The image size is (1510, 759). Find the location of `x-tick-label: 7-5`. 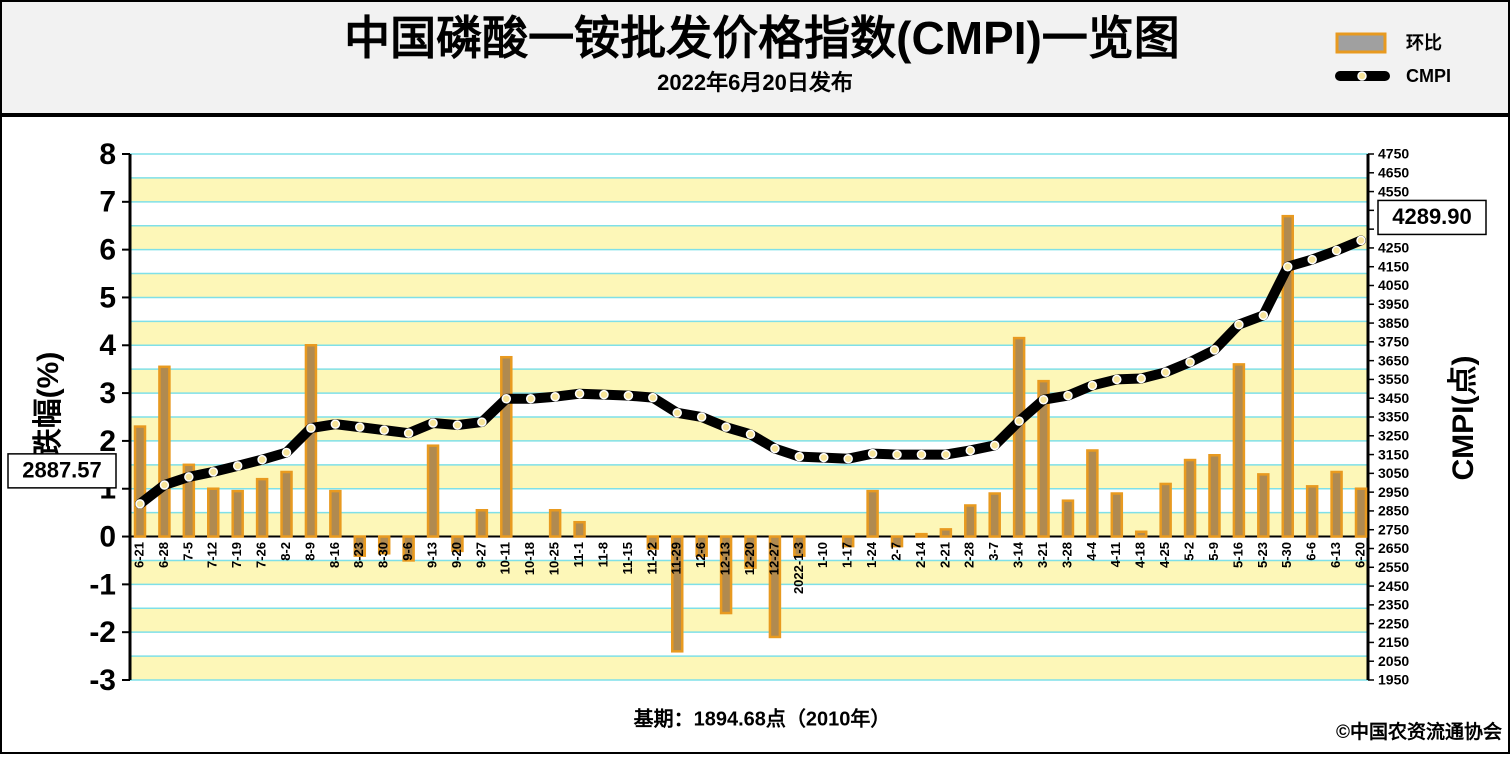

x-tick-label: 7-5 is located at coordinates (187, 551).